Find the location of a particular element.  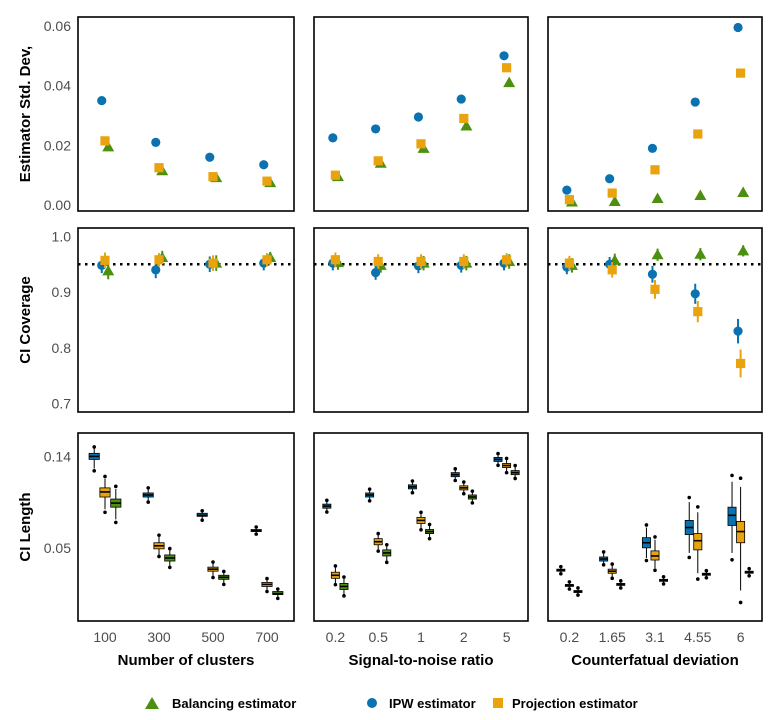

panel-cov-clusters: 0.7 0.8 0.9 1.0 is located at coordinates (173, 320).